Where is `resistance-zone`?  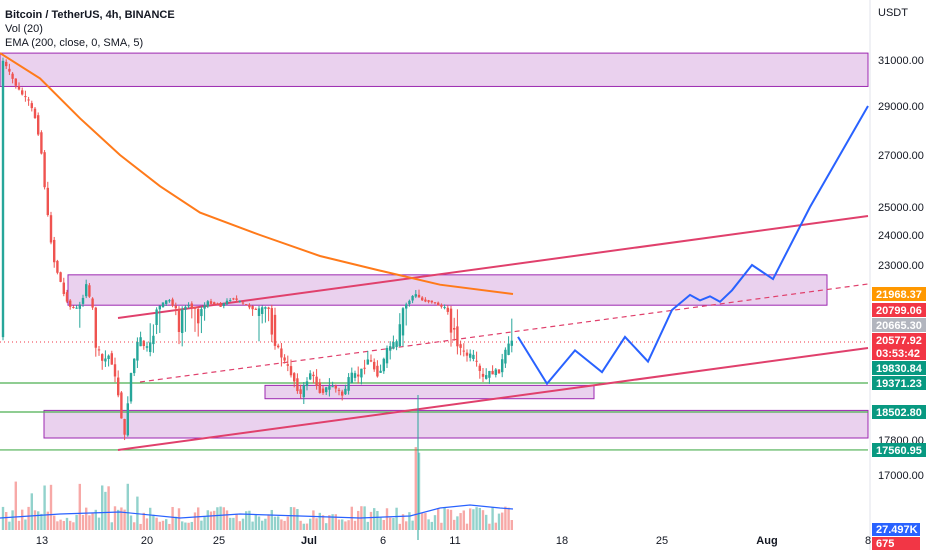
resistance-zone is located at coordinates (447, 290).